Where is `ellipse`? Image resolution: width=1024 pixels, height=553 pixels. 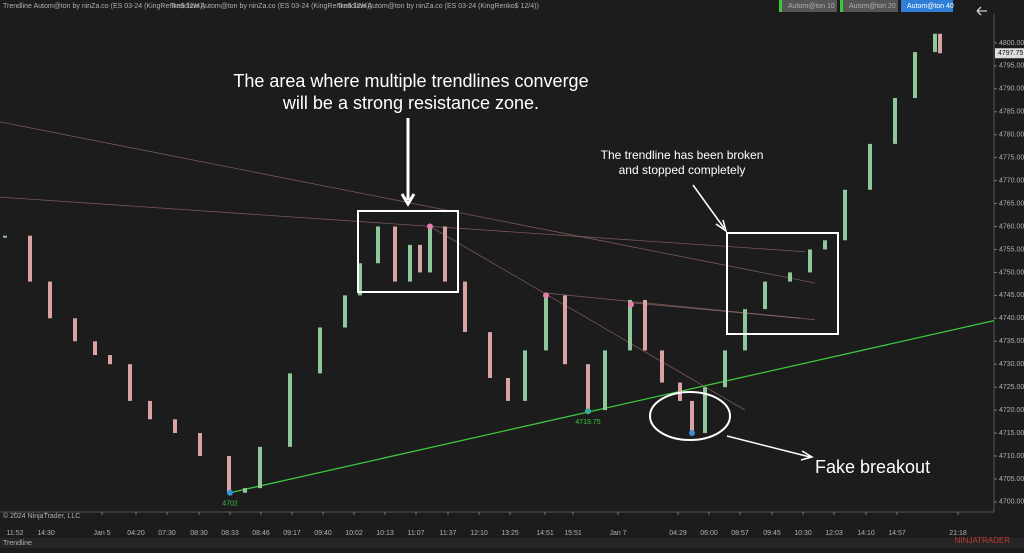
ellipse is located at coordinates (690, 416).